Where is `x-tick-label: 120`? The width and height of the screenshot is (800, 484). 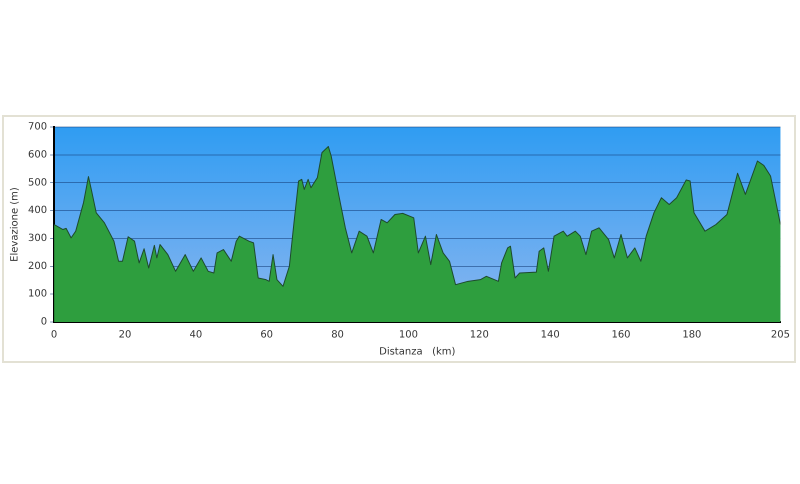 x-tick-label: 120 is located at coordinates (479, 335).